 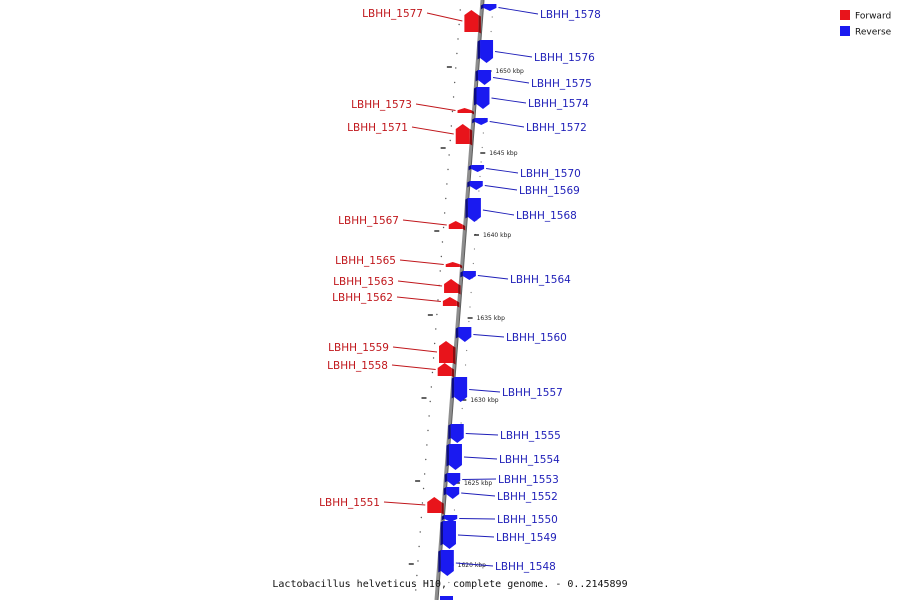 I want to click on gene-partial-bottom, so click(x=446, y=598).